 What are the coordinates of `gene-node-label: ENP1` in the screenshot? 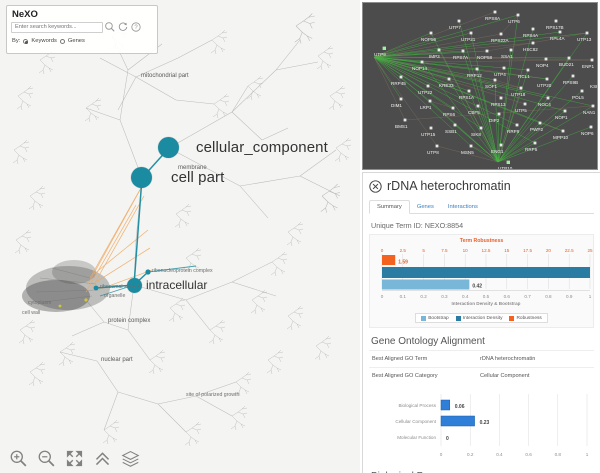 It's located at (588, 66).